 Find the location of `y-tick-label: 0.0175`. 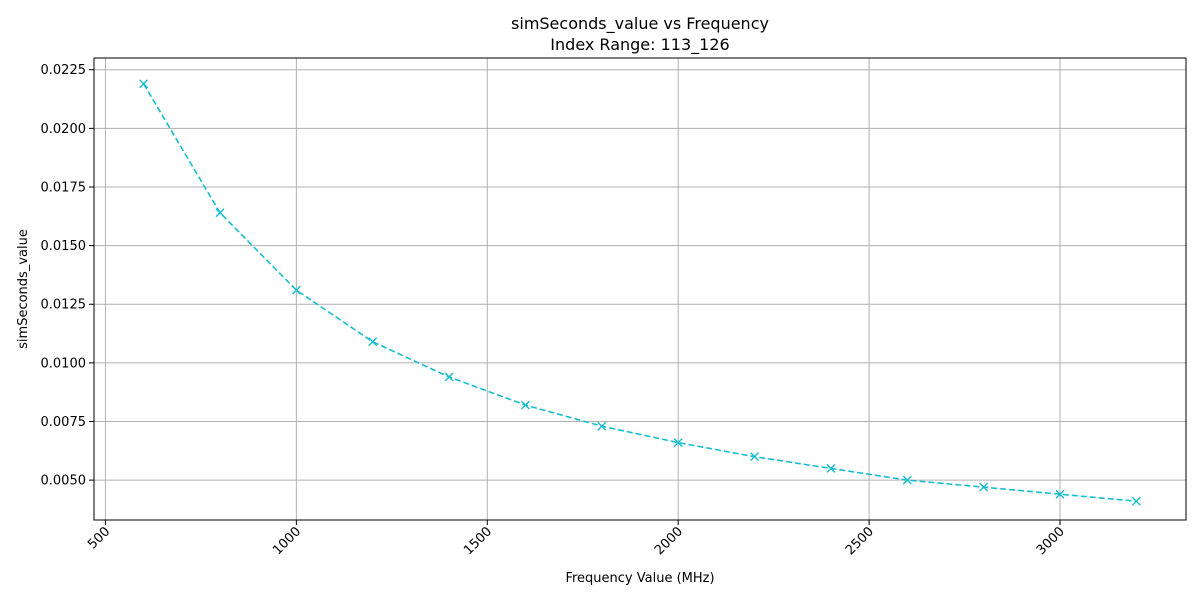

y-tick-label: 0.0175 is located at coordinates (64, 187).